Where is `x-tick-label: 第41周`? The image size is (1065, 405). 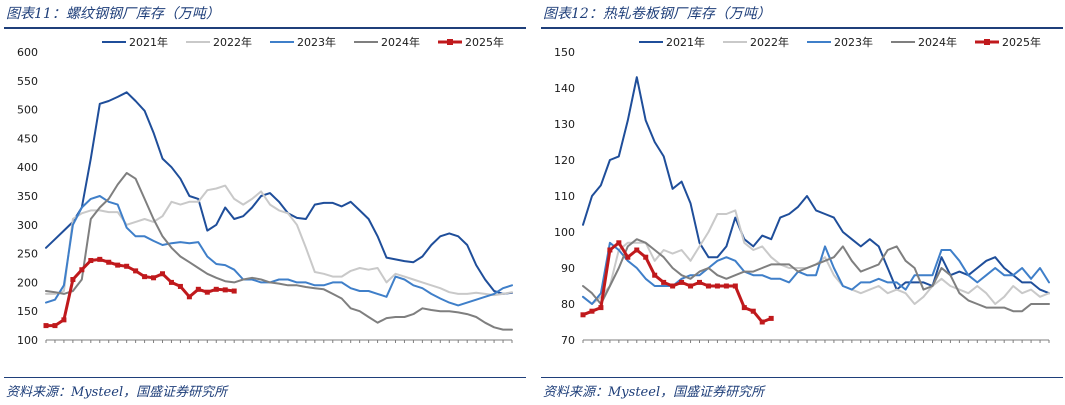
x-tick-label: 第41周 is located at coordinates (404, 345).